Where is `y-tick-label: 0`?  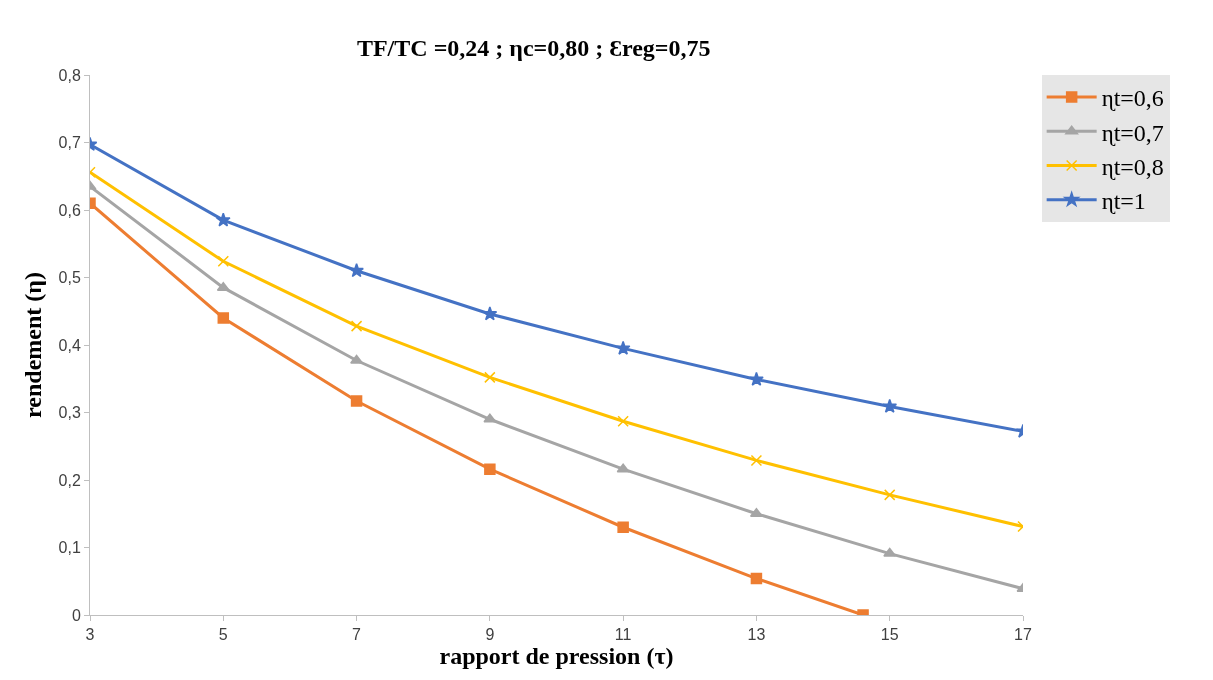
y-tick-label: 0 is located at coordinates (76, 615).